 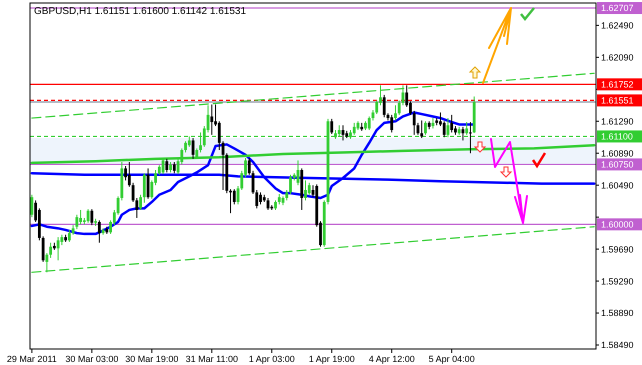 I want to click on y-tick-label: 1.62090, so click(x=617, y=57).